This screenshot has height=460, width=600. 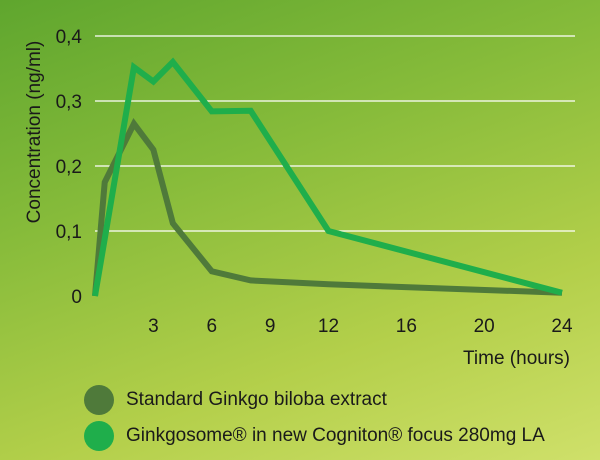 I want to click on x-tick-label: 6, so click(x=211, y=326).